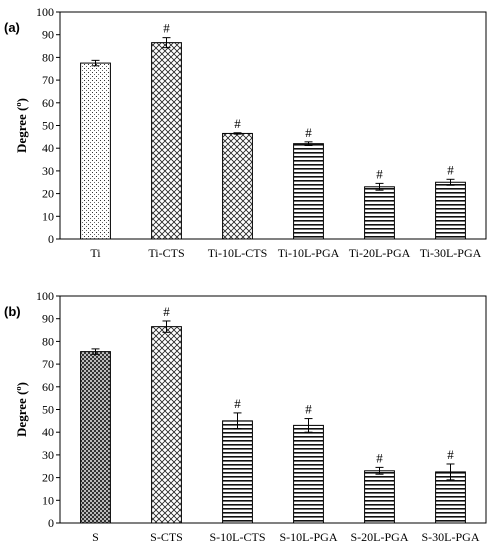 Image resolution: width=490 pixels, height=555 pixels. What do you see at coordinates (95, 437) in the screenshot?
I see `bar-s` at bounding box center [95, 437].